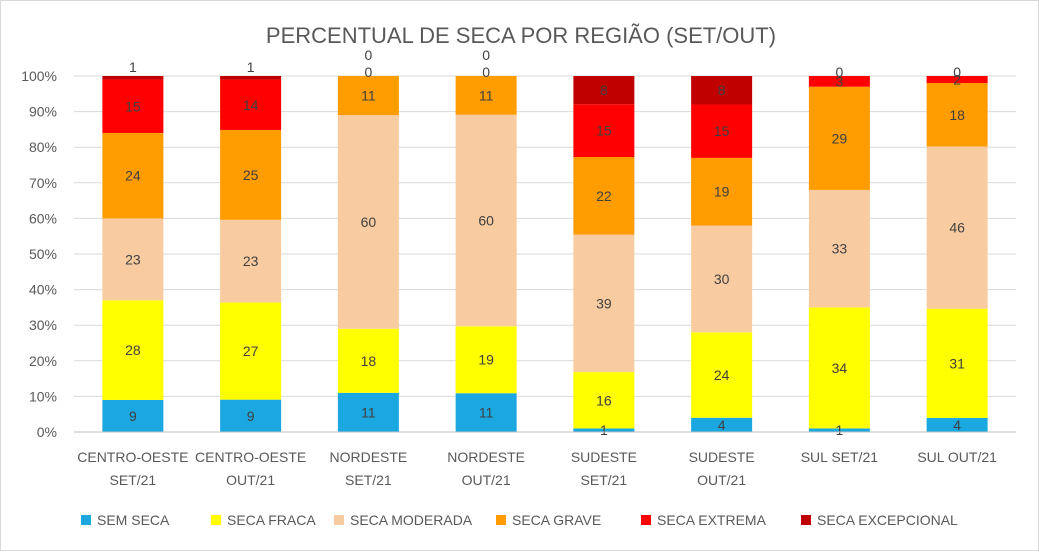  I want to click on x-tick-label: SUL OUT/21, so click(957, 457).